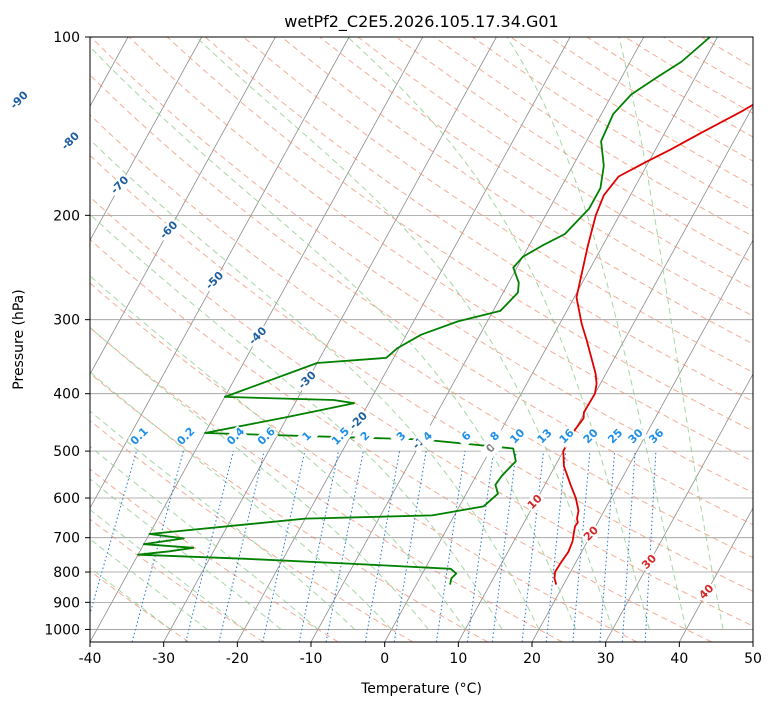 The image size is (775, 708). What do you see at coordinates (532, 659) in the screenshot?
I see `x-tick-label: 20` at bounding box center [532, 659].